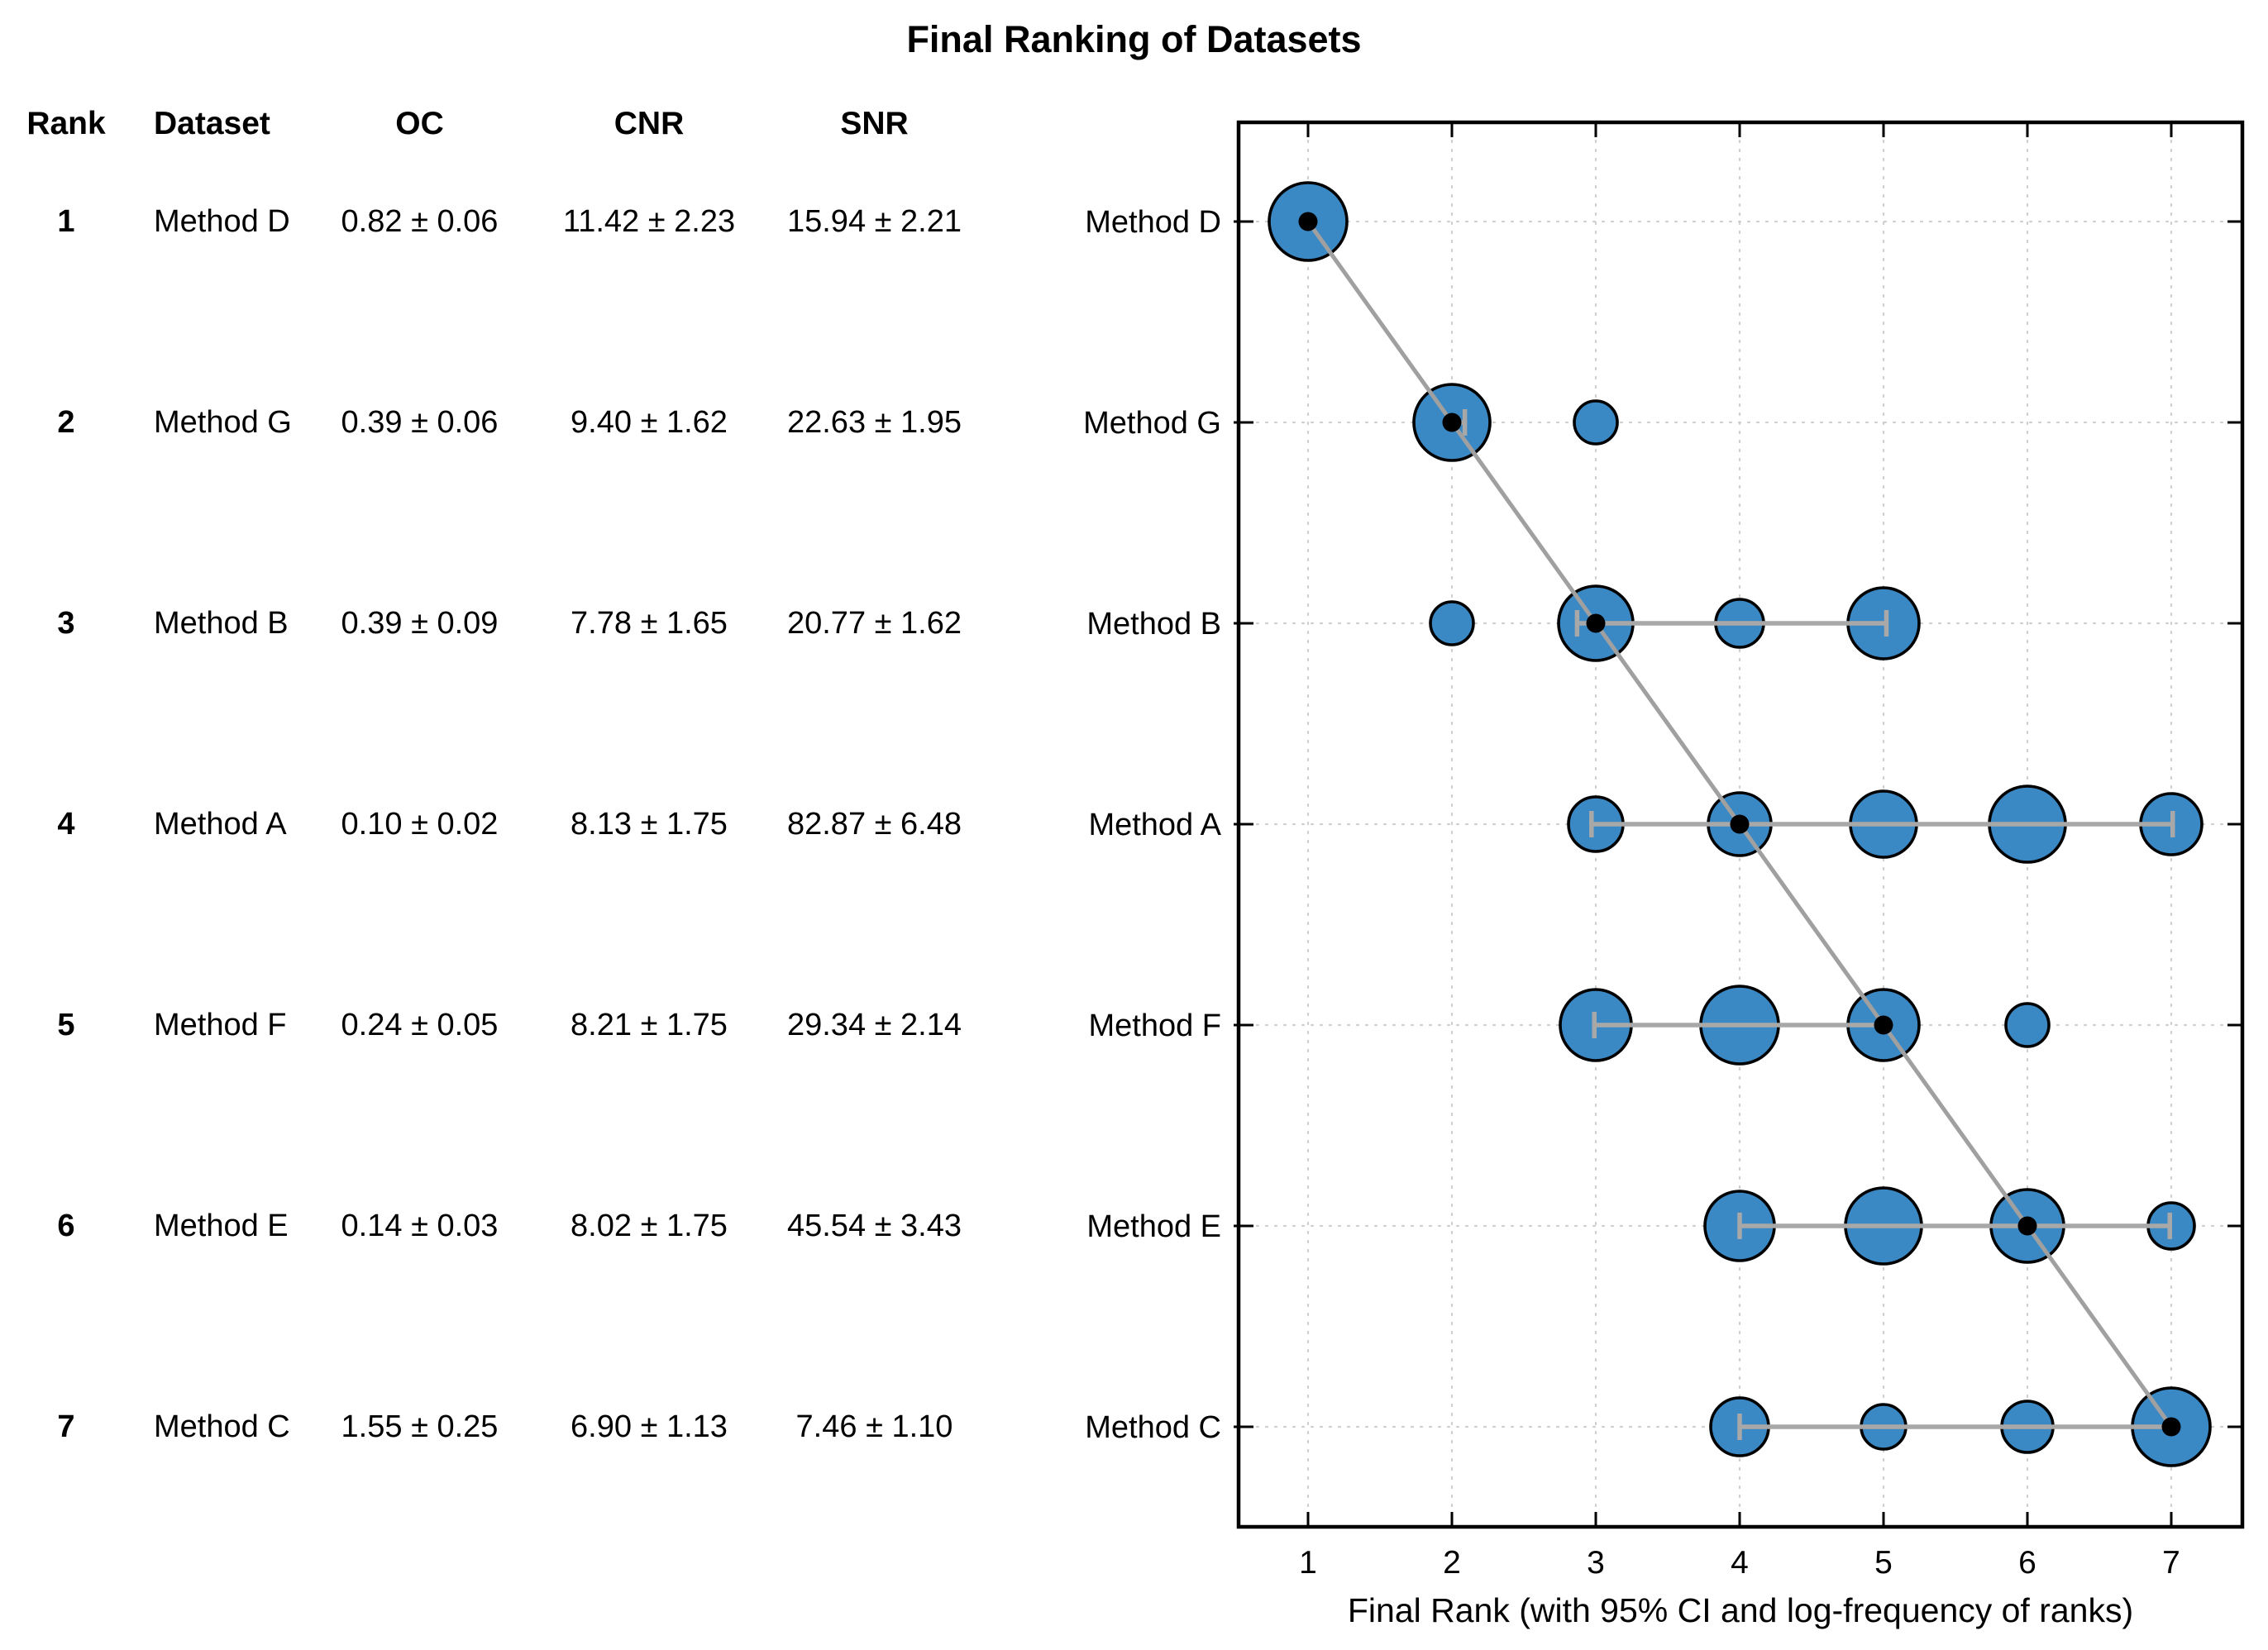 Image resolution: width=2268 pixels, height=1650 pixels. I want to click on figure-title: Final Ranking of Datasets, so click(1134, 39).